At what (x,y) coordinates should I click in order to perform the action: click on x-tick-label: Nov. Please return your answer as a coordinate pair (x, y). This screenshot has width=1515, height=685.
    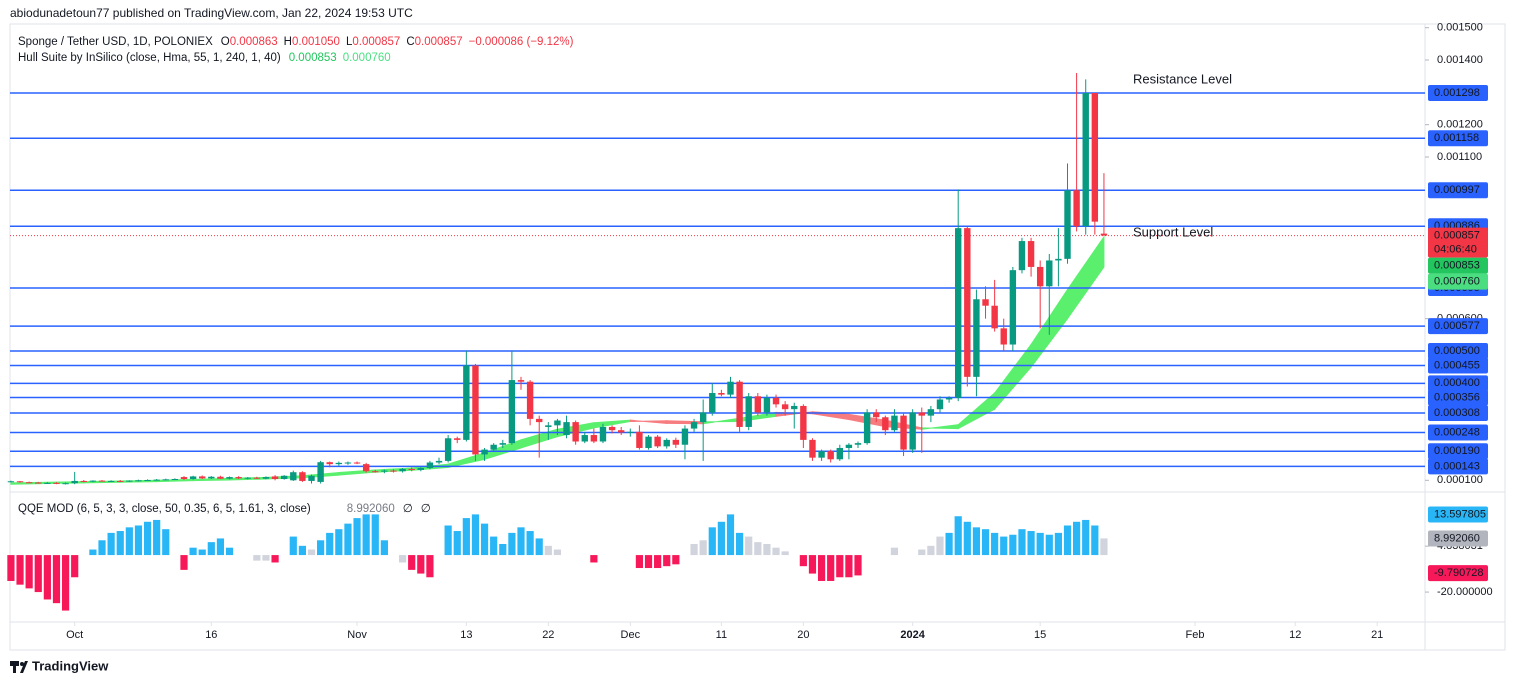
    Looking at the image, I should click on (357, 635).